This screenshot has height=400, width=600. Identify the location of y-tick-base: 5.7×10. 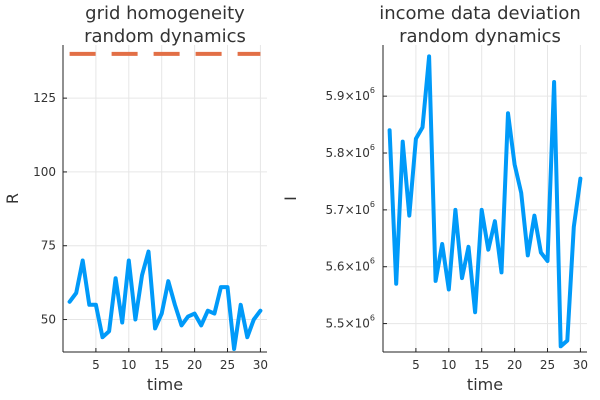
(347, 210).